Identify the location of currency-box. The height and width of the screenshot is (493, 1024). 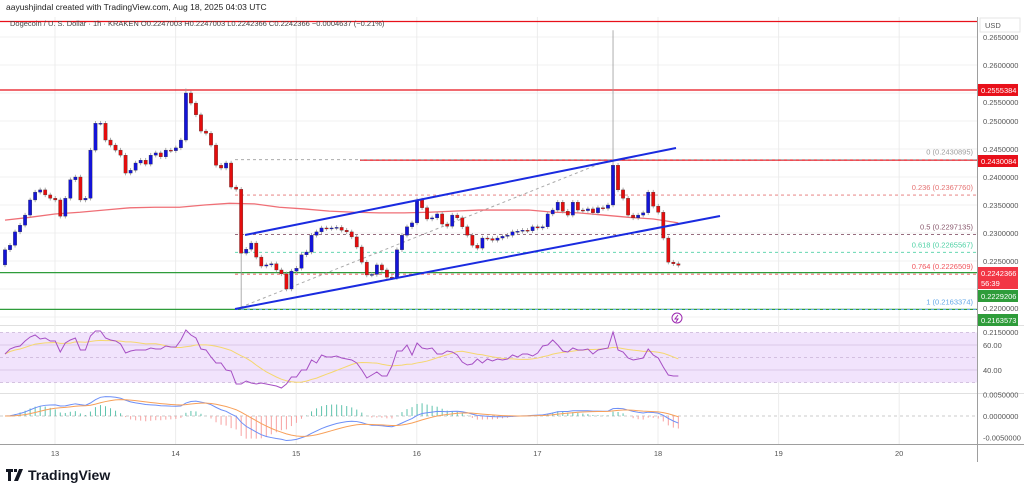
(1000, 25).